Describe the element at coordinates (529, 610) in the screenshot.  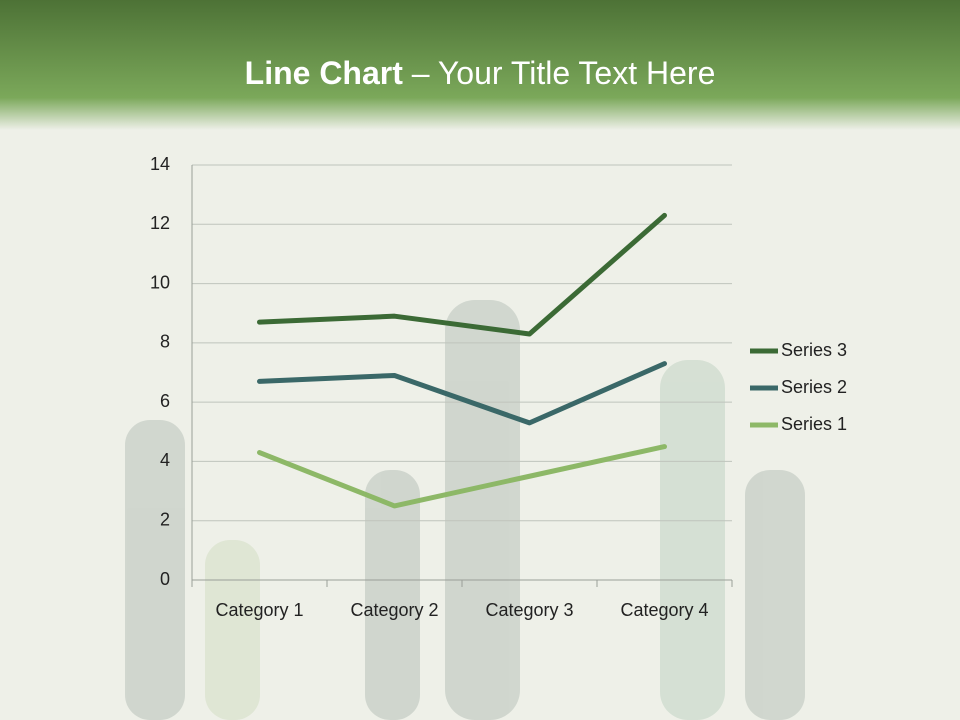
I see `x-tick-label: Category 3` at that location.